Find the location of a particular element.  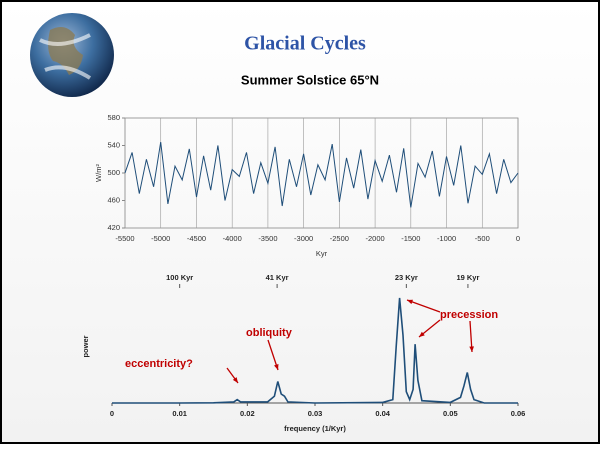

annotation: obliquity is located at coordinates (269, 333).